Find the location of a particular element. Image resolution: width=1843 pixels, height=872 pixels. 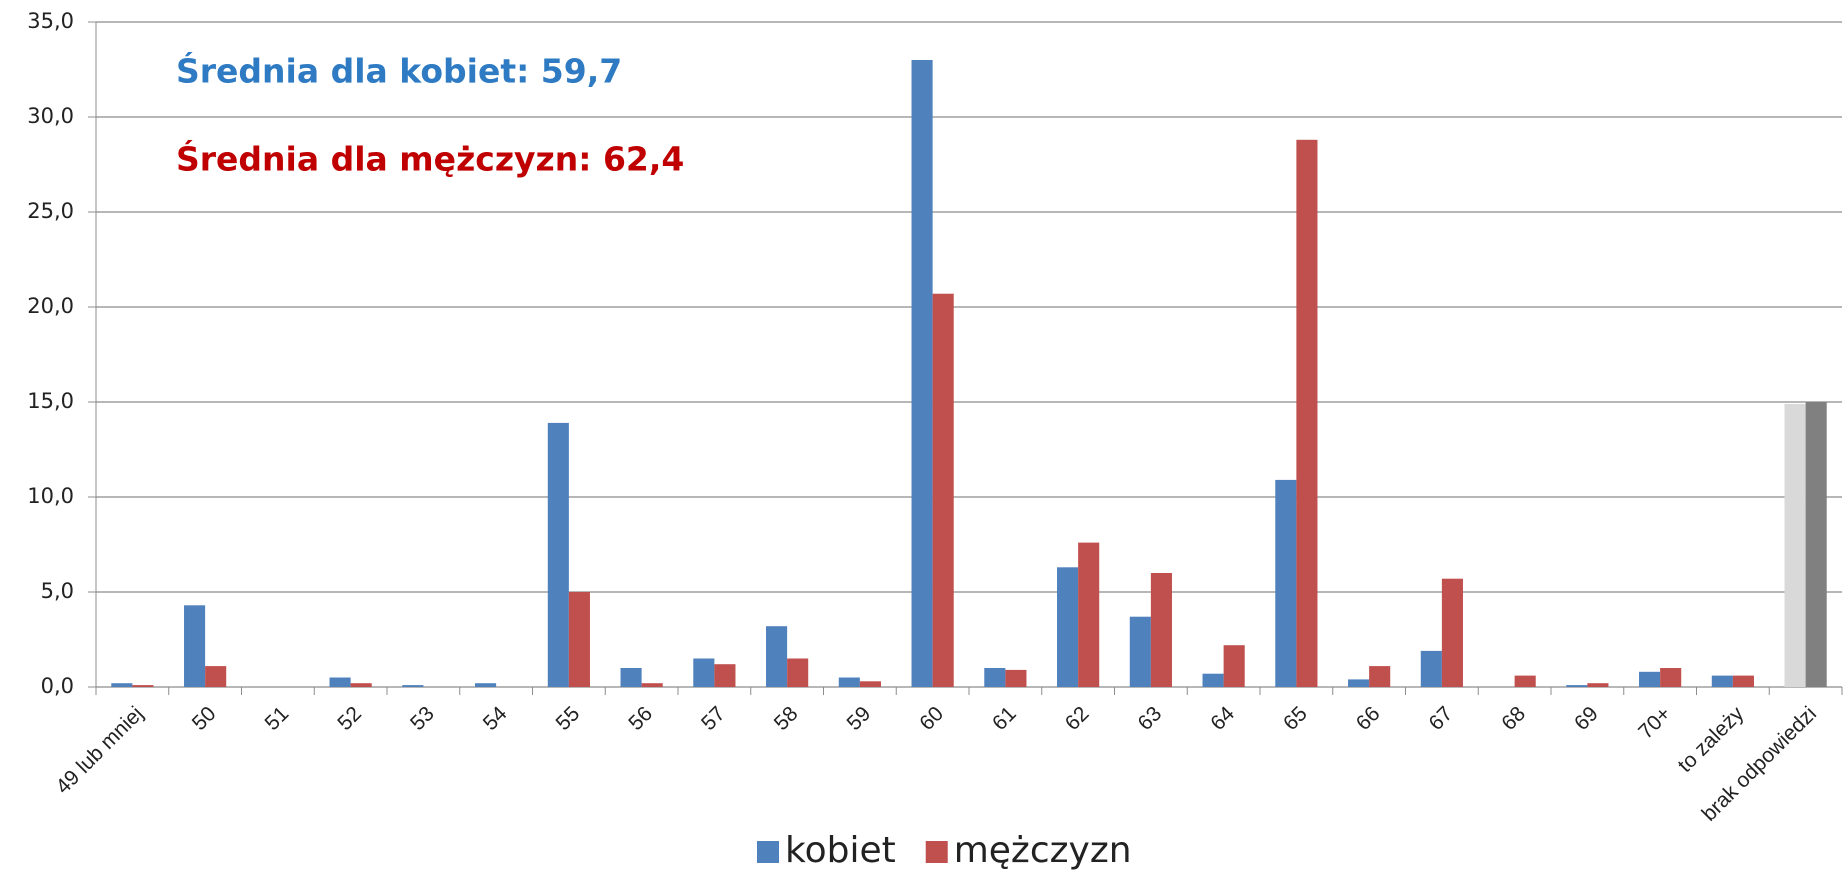

legend-label: kobiet is located at coordinates (840, 850).